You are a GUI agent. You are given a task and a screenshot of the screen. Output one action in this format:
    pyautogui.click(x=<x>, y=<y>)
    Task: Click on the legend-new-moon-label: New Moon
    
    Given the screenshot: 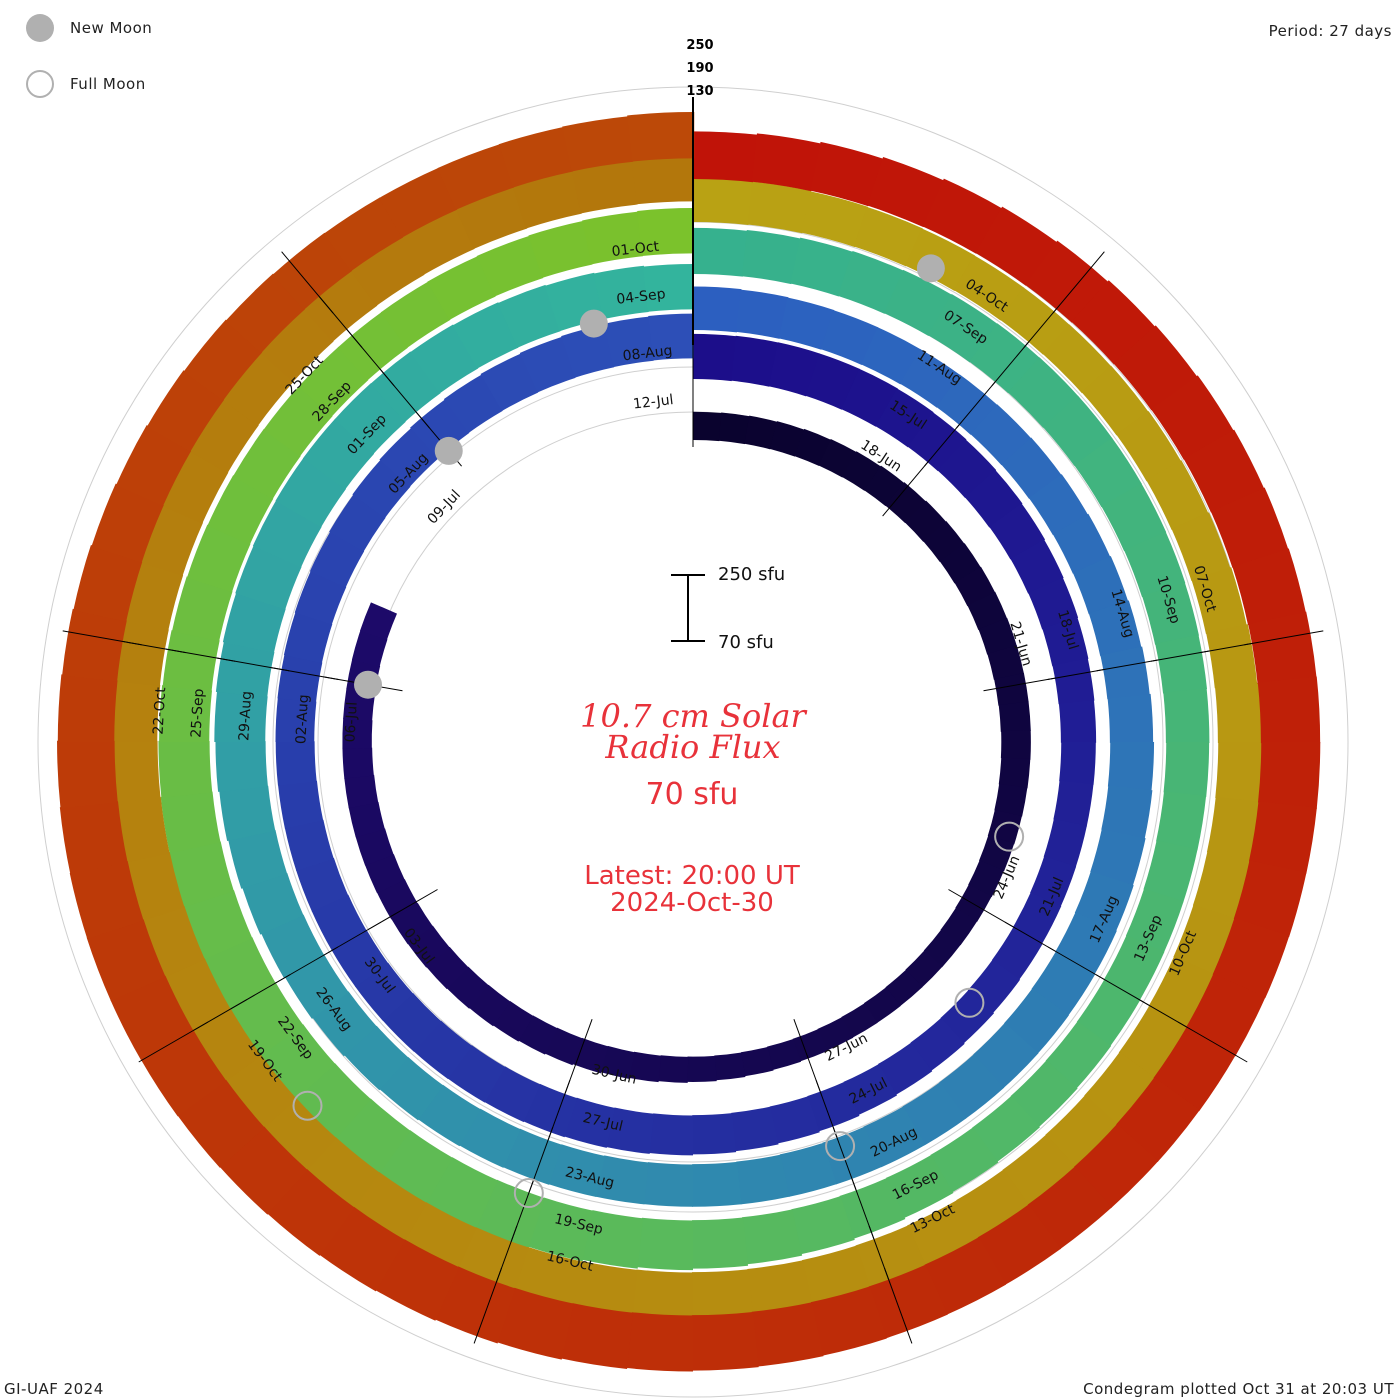 What is the action you would take?
    pyautogui.click(x=111, y=28)
    